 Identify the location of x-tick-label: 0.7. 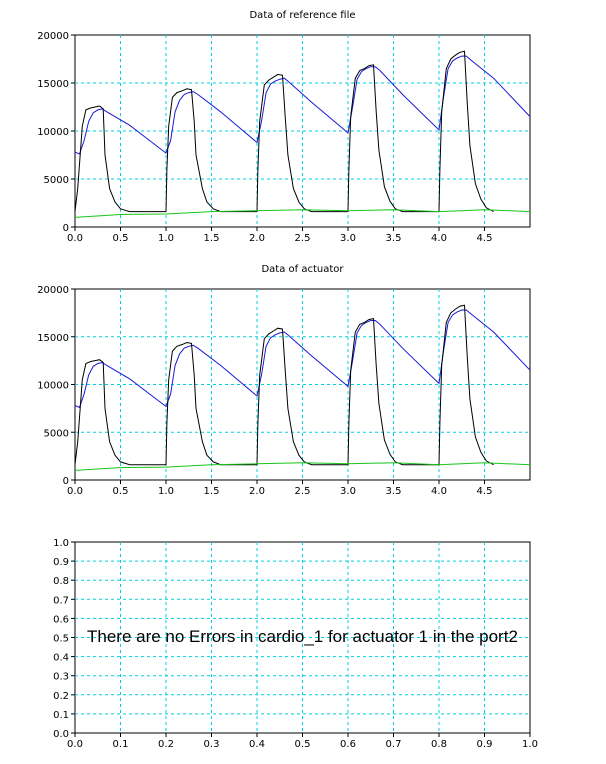
(394, 744).